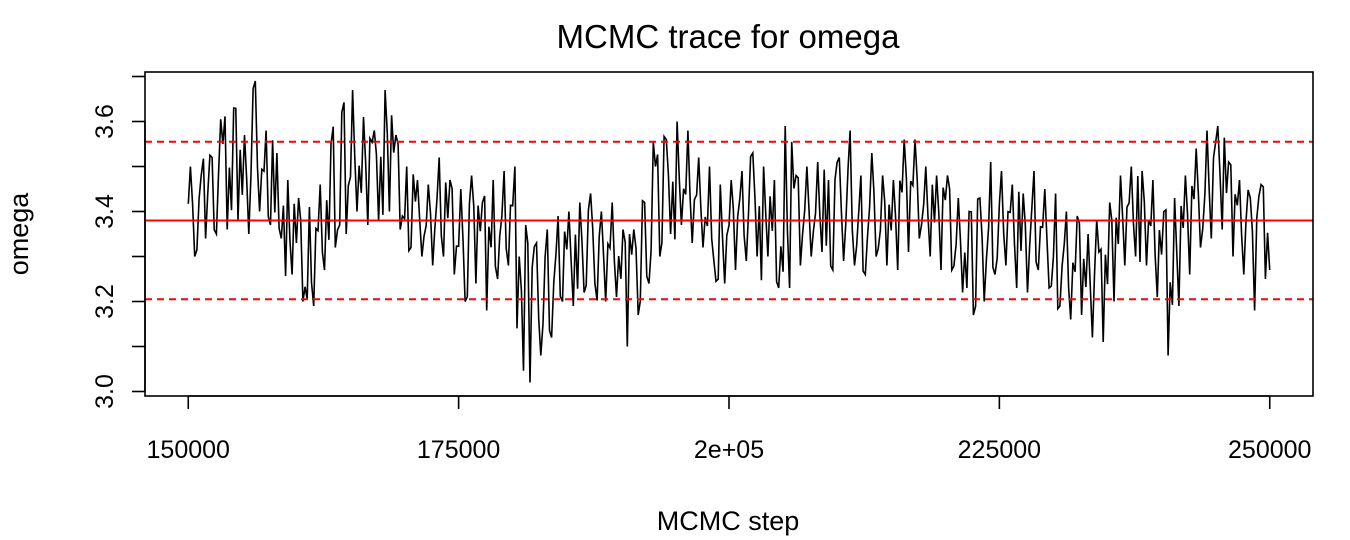 This screenshot has height=540, width=1350. Describe the element at coordinates (105, 391) in the screenshot. I see `y-tick-label: 3.0` at that location.